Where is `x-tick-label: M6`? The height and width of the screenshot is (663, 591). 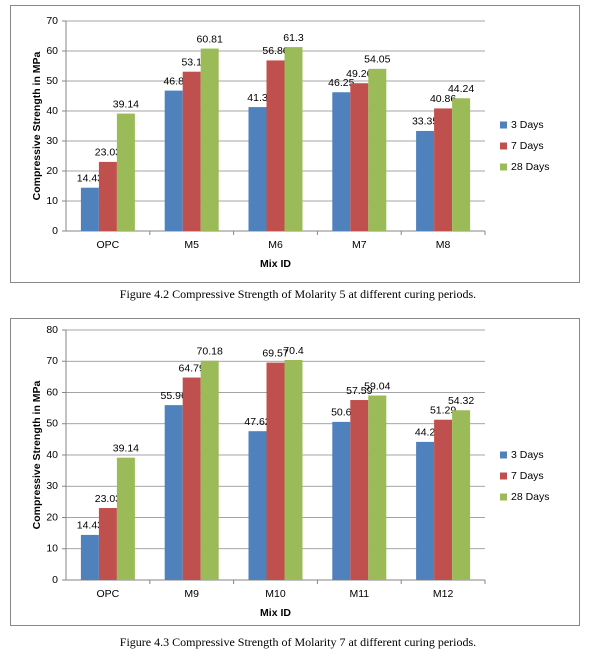
x-tick-label: M6 is located at coordinates (275, 245).